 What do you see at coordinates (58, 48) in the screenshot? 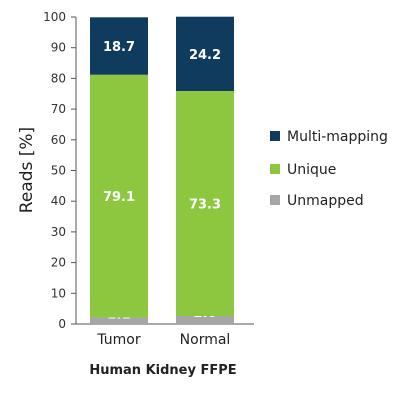
I see `y-tick-label: 90` at bounding box center [58, 48].